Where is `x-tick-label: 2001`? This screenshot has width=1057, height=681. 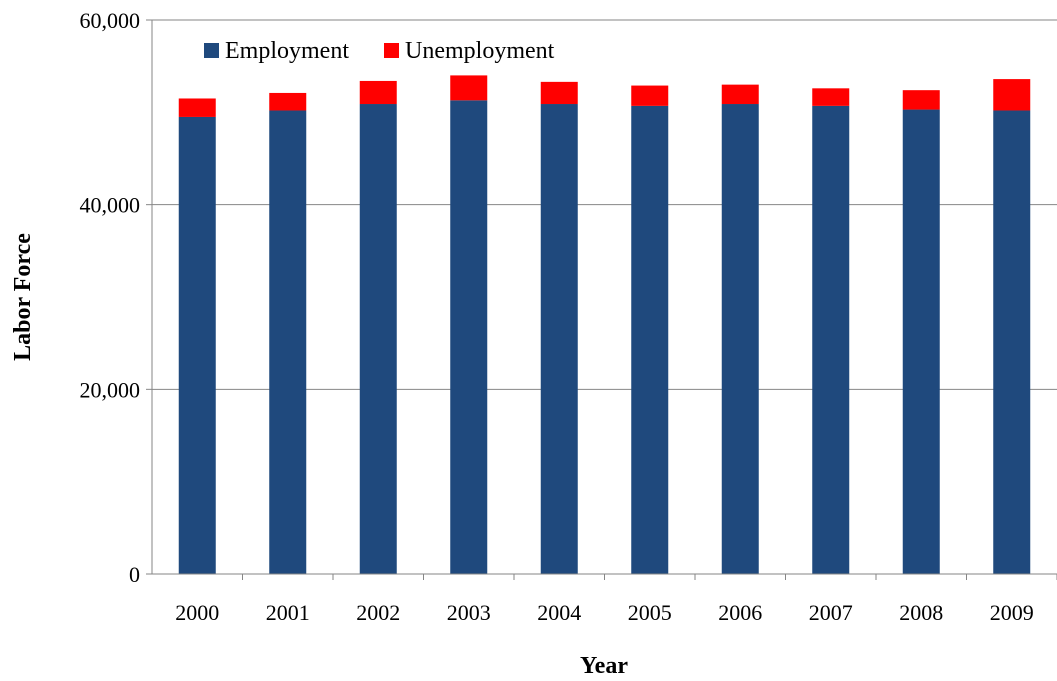
x-tick-label: 2001 is located at coordinates (288, 612).